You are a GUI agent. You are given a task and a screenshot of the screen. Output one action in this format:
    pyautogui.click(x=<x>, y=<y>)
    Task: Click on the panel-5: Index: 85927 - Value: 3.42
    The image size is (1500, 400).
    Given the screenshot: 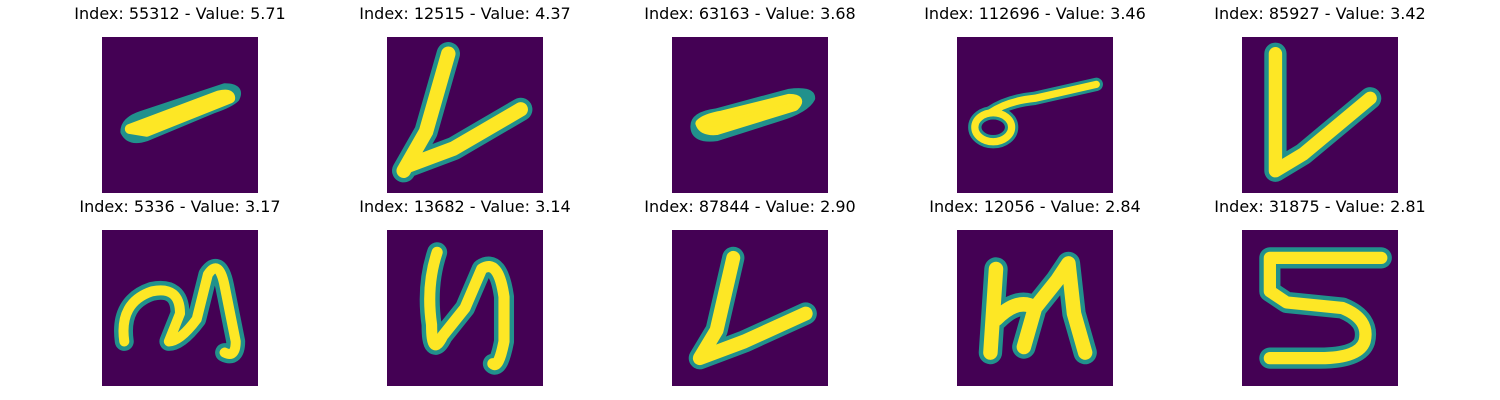 What is the action you would take?
    pyautogui.click(x=1320, y=96)
    